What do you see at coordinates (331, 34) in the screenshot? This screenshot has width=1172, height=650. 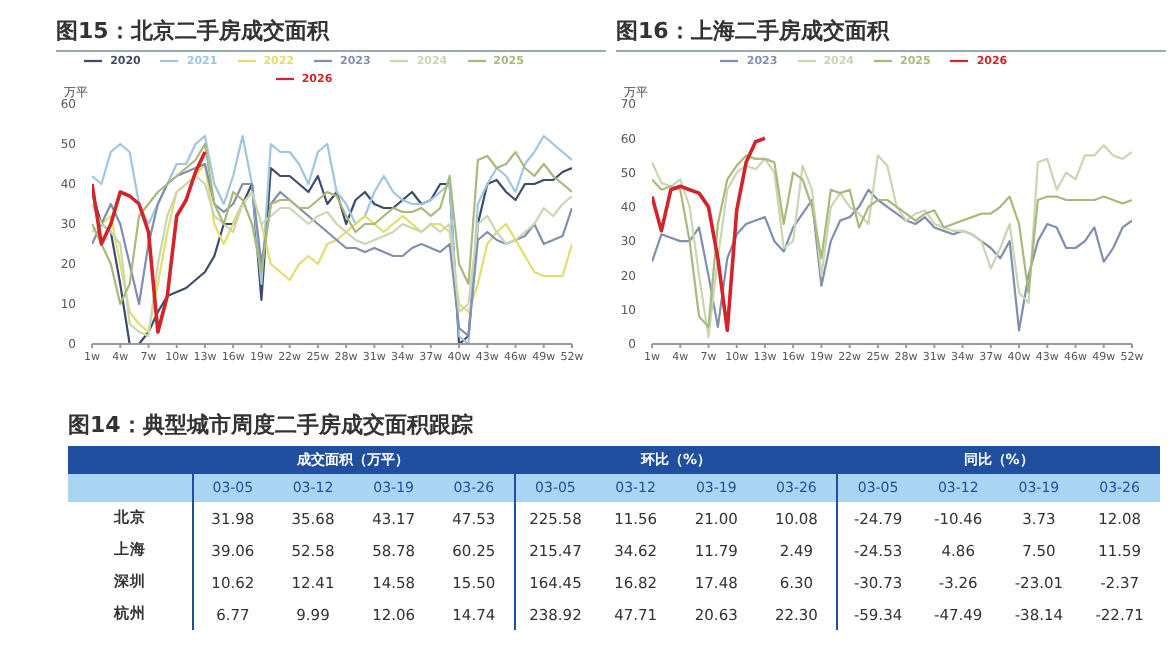 I see `chart-title: 图15：北京二手房成交面积` at bounding box center [331, 34].